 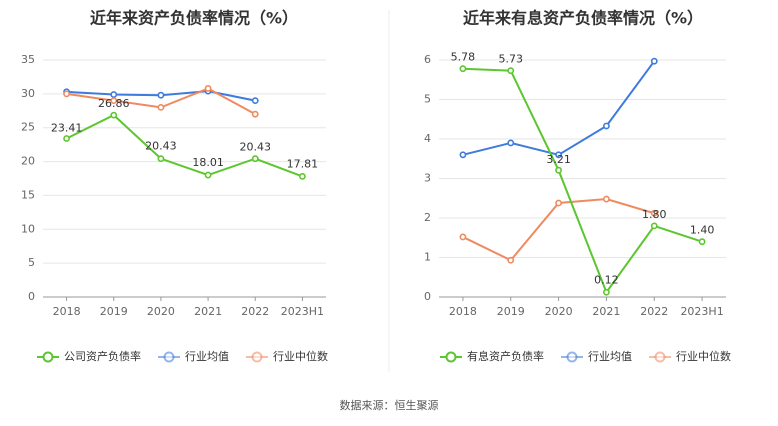 What do you see at coordinates (28, 161) in the screenshot?
I see `y-tick-label: 20` at bounding box center [28, 161].